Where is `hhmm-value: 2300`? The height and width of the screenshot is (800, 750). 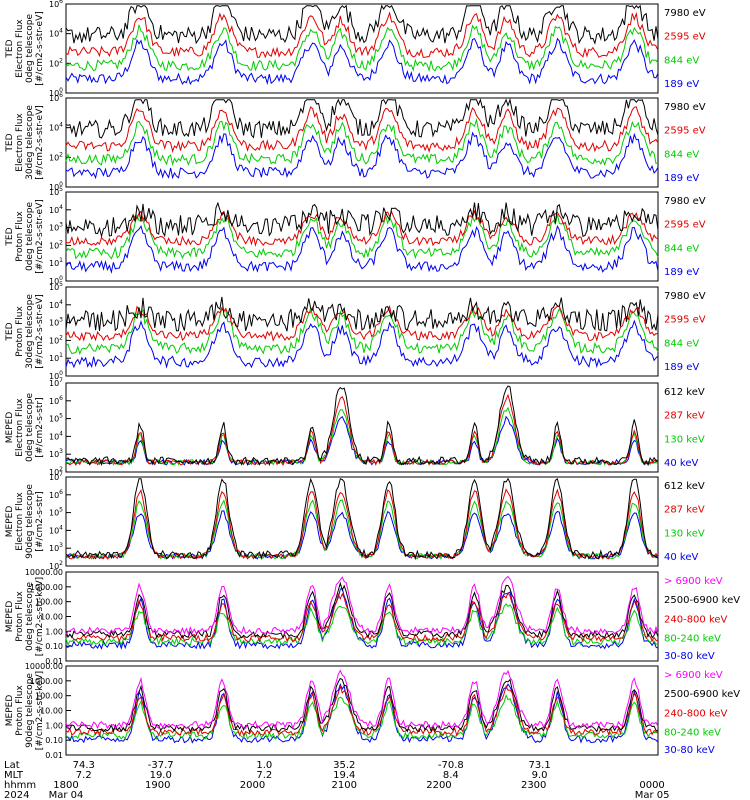 hhmm-value: 2300 is located at coordinates (533, 785).